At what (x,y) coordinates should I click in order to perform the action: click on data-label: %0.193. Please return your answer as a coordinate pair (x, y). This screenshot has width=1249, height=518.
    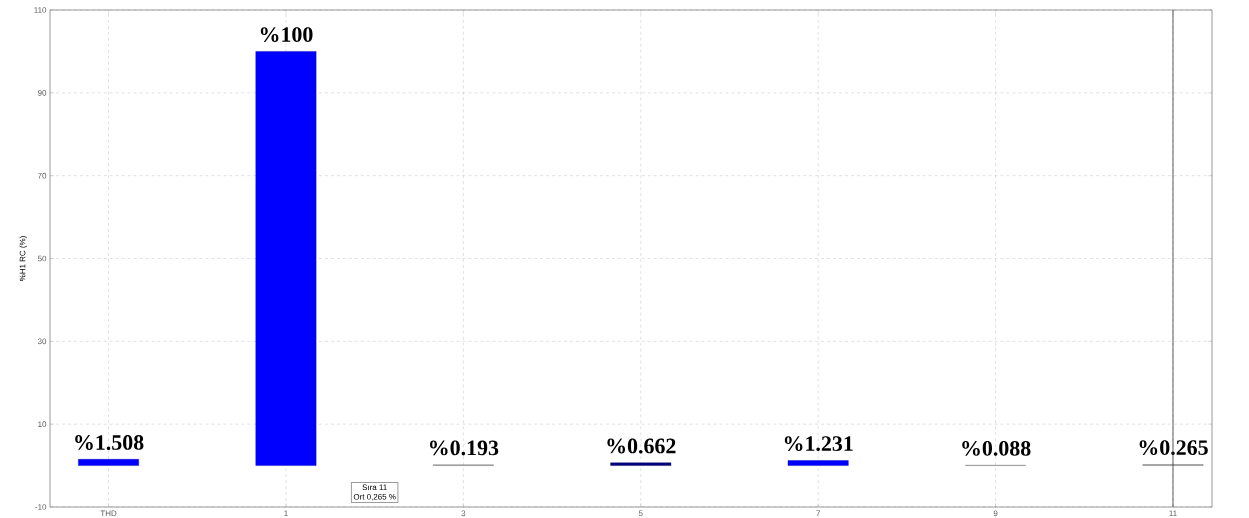
    Looking at the image, I should click on (464, 448).